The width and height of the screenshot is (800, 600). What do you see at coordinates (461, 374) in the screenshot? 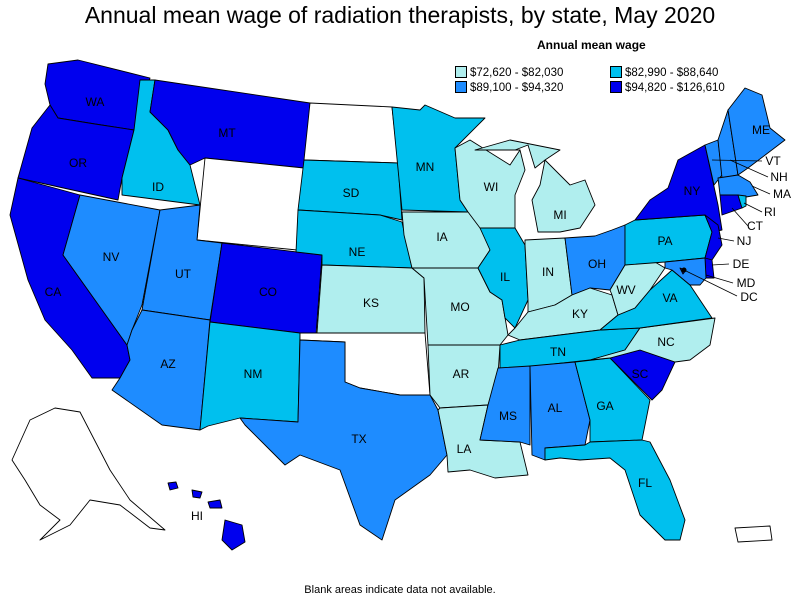
I see `label-ar: AR` at bounding box center [461, 374].